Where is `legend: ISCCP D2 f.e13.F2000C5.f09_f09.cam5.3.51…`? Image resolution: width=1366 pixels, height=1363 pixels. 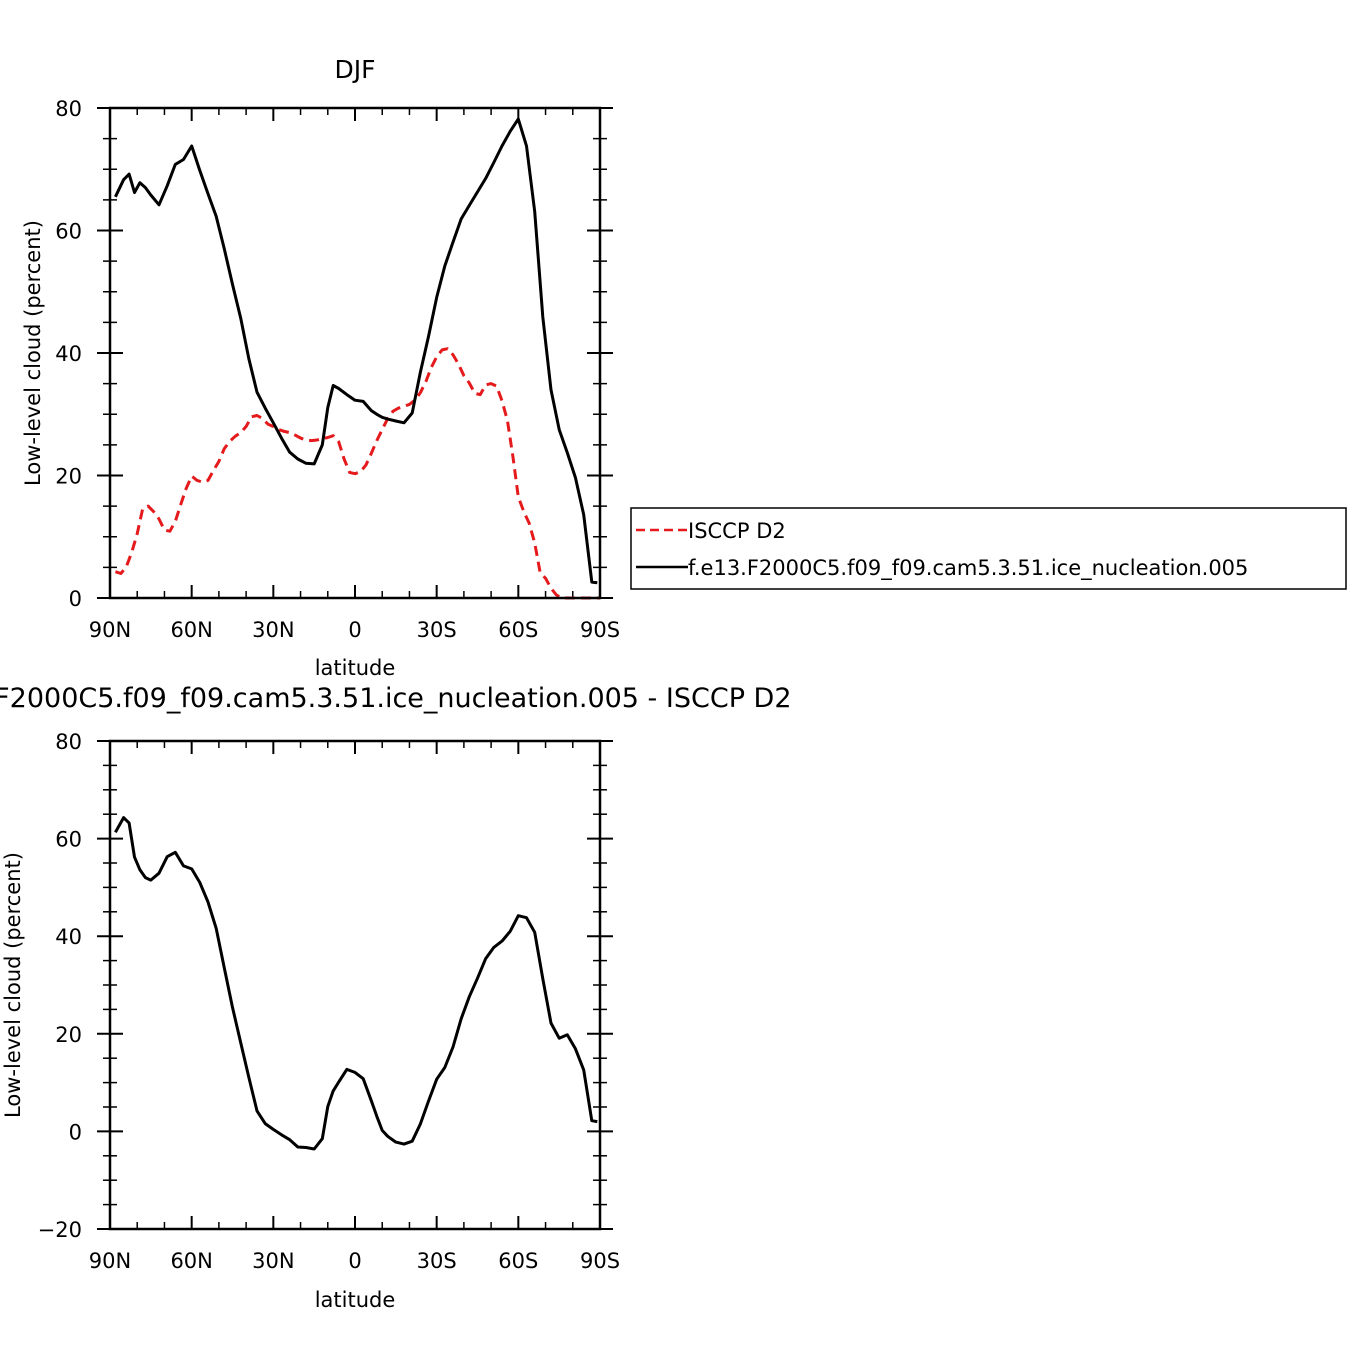
legend: ISCCP D2 f.e13.F2000C5.f09_f09.cam5.3.51… is located at coordinates (988, 548).